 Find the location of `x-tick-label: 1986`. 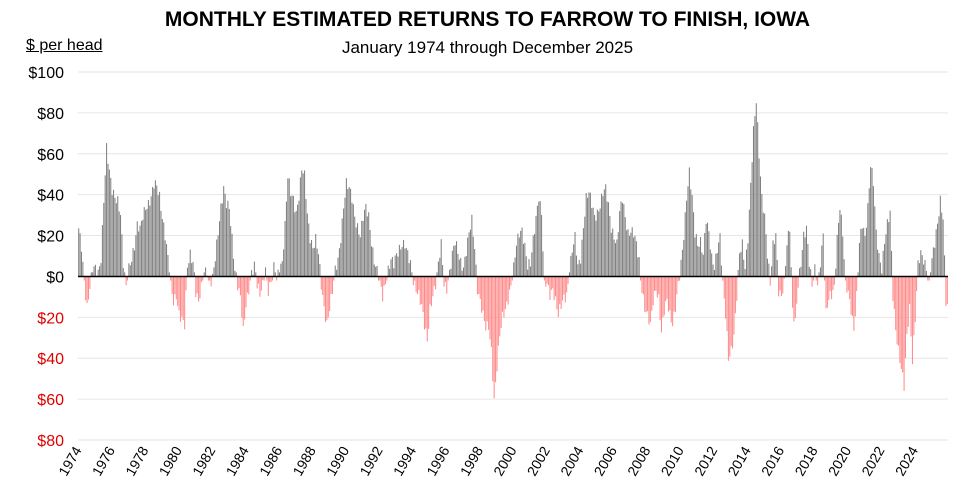

x-tick-label: 1986 is located at coordinates (271, 460).